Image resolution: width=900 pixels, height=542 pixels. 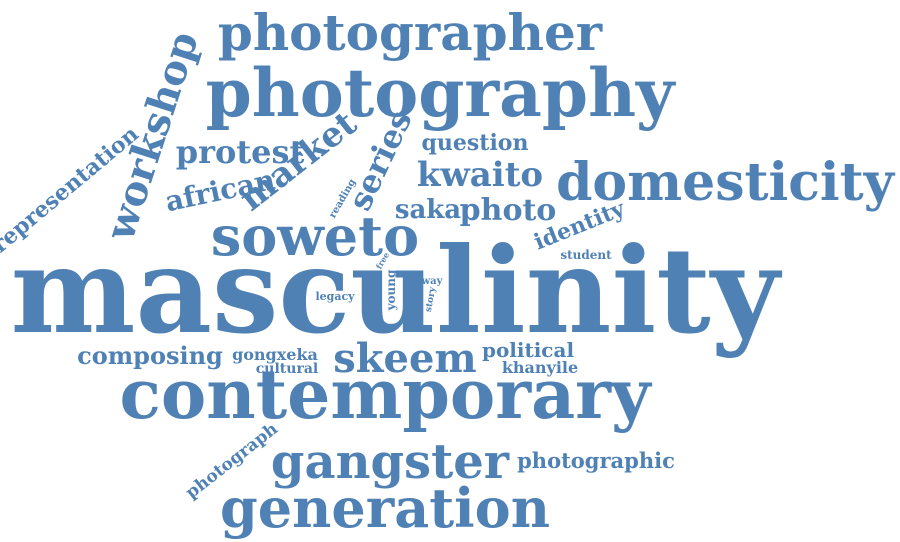 I want to click on word-contemporary: contemporary, so click(x=386, y=395).